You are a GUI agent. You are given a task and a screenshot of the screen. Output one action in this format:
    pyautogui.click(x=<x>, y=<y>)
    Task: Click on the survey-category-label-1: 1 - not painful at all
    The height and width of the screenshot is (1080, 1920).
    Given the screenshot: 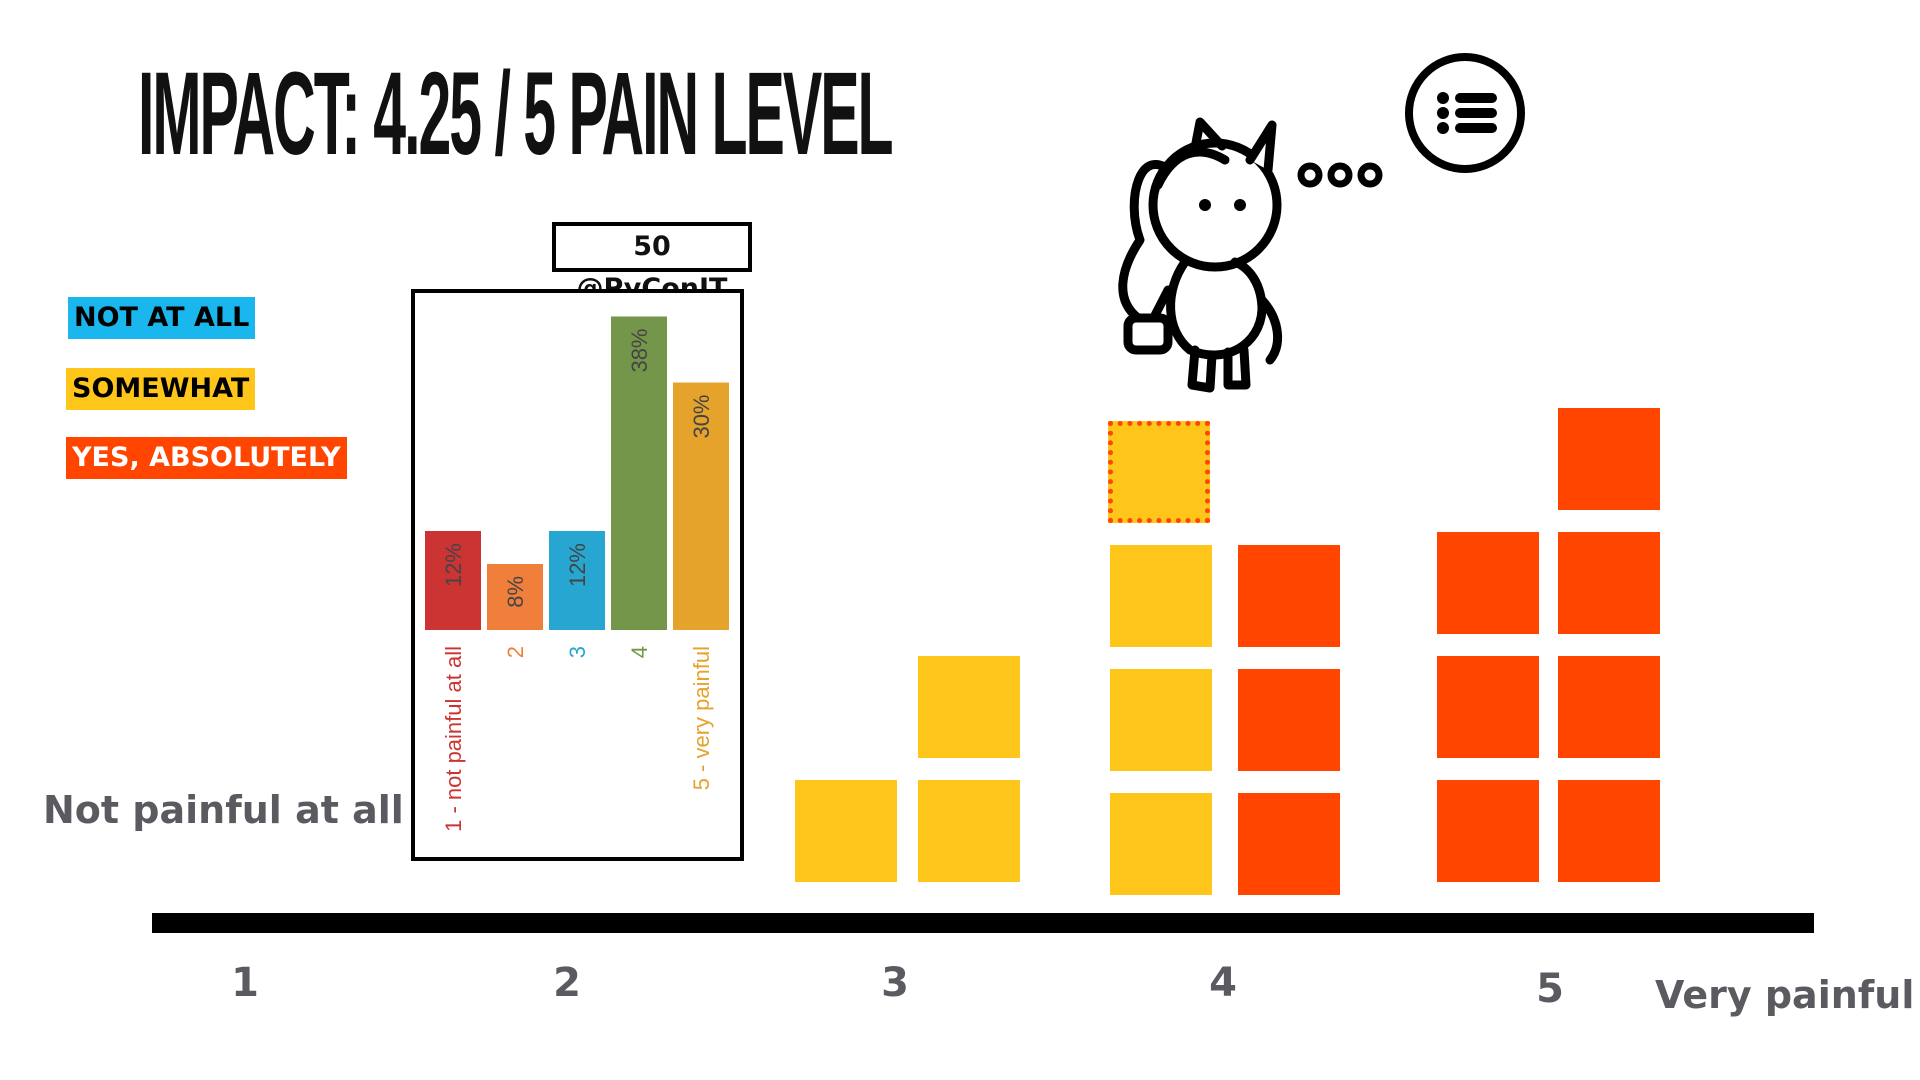 What is the action you would take?
    pyautogui.click(x=453, y=739)
    